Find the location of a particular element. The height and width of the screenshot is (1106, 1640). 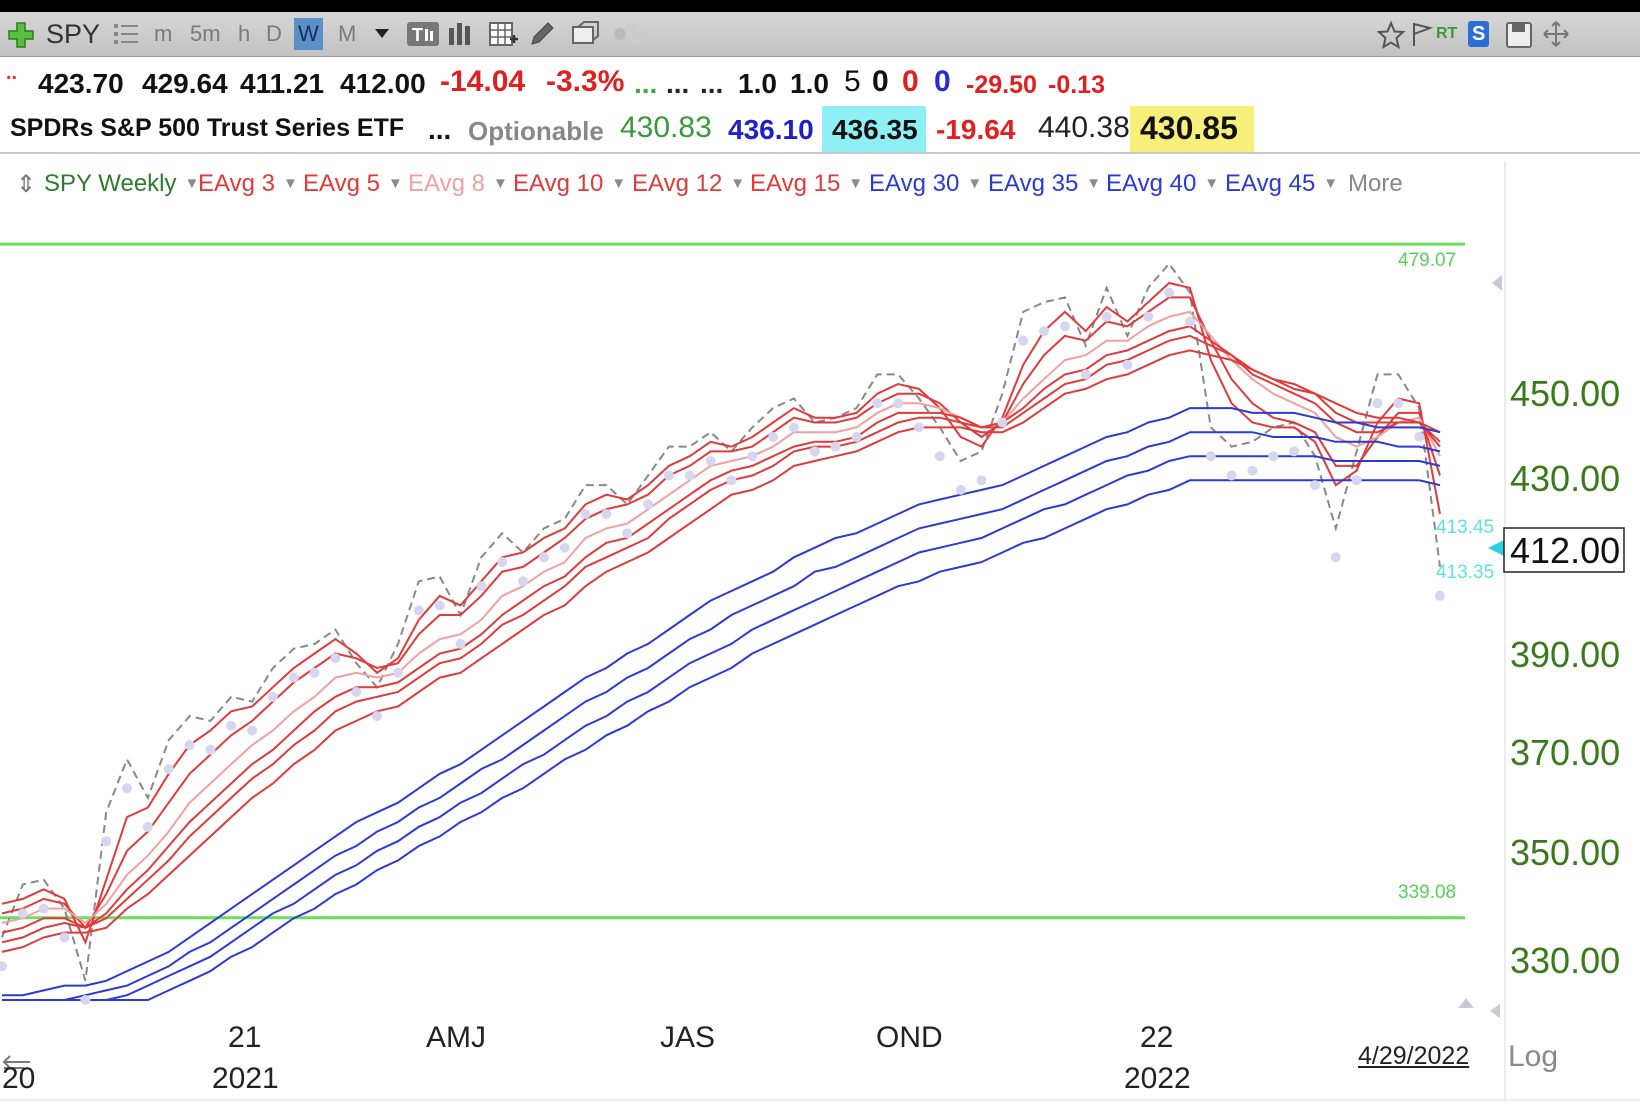

legend-eavg-8-label: EAvg 8 is located at coordinates (446, 183).